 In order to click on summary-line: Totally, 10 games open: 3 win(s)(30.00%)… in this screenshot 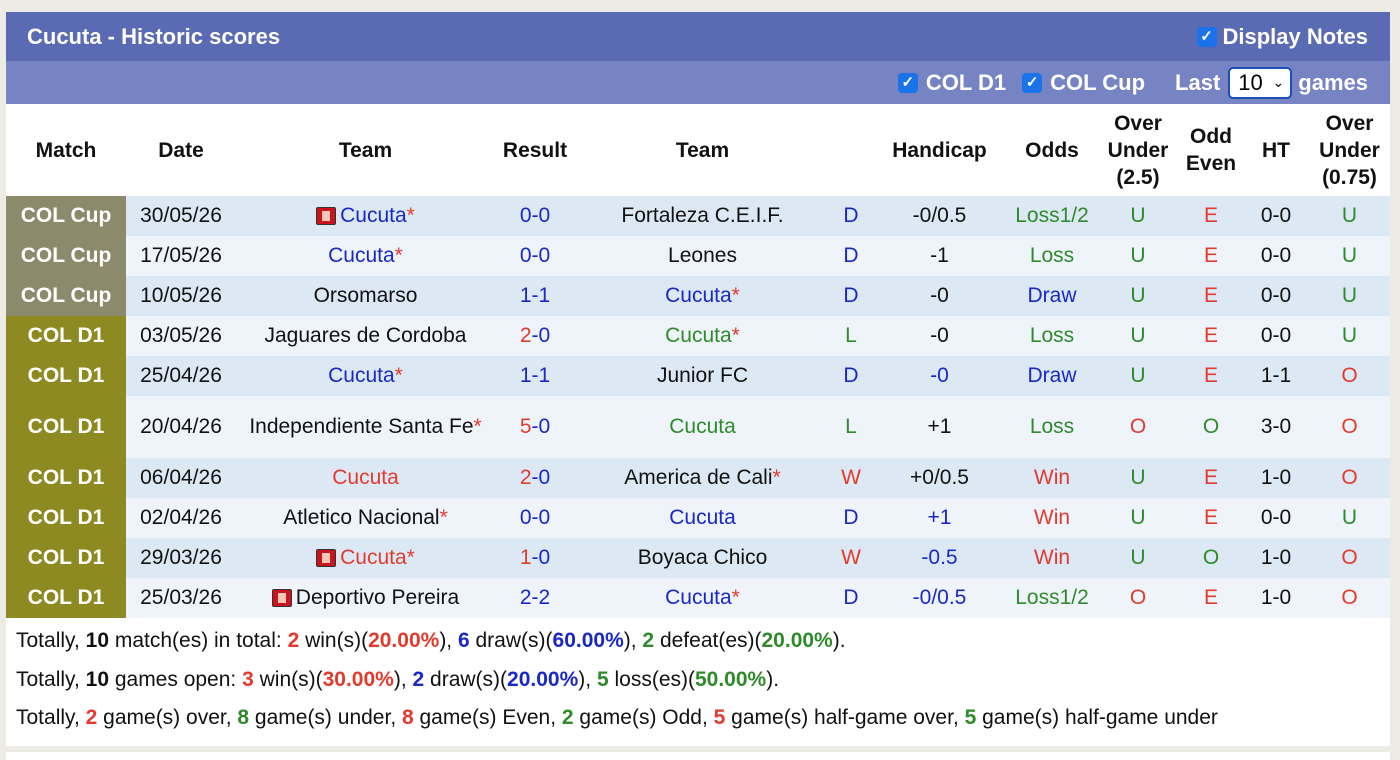, I will do `click(703, 680)`.